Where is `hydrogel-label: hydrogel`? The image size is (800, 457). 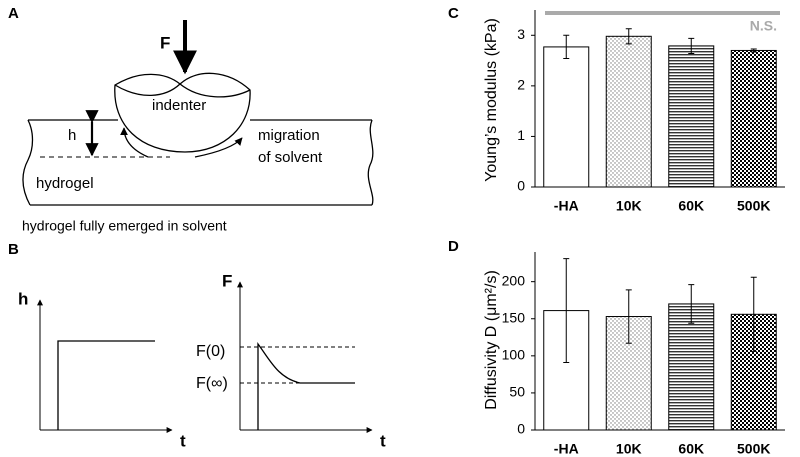 hydrogel-label: hydrogel is located at coordinates (65, 183).